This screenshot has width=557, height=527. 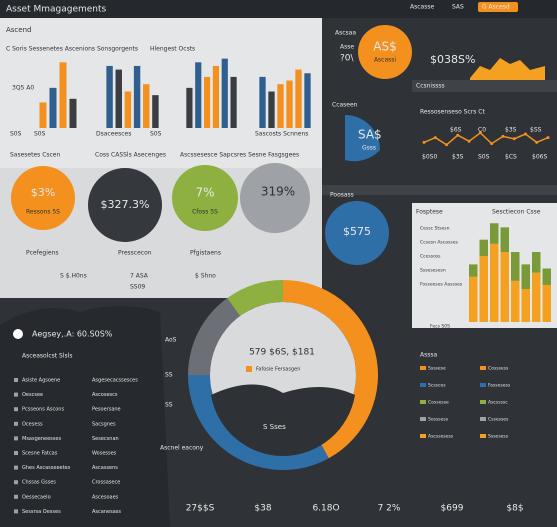 I want to click on axis-label: Dsaceesces, so click(x=113, y=134).